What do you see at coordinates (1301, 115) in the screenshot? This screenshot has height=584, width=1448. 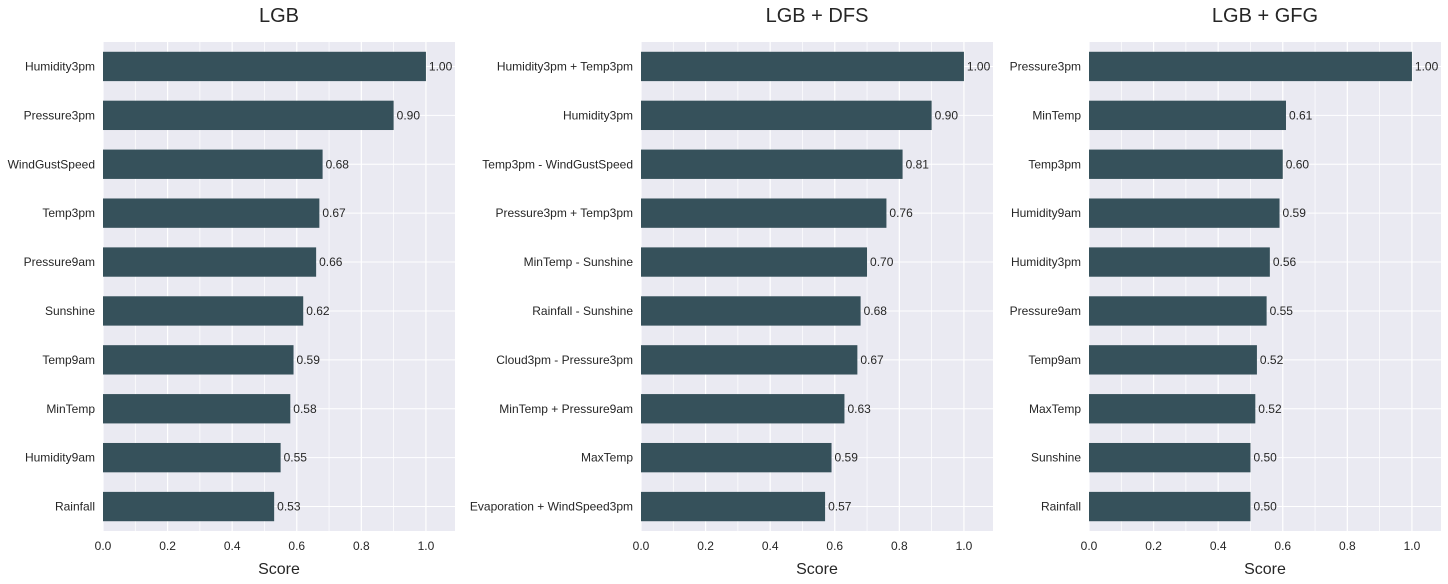 I see `data-label: 0.61` at bounding box center [1301, 115].